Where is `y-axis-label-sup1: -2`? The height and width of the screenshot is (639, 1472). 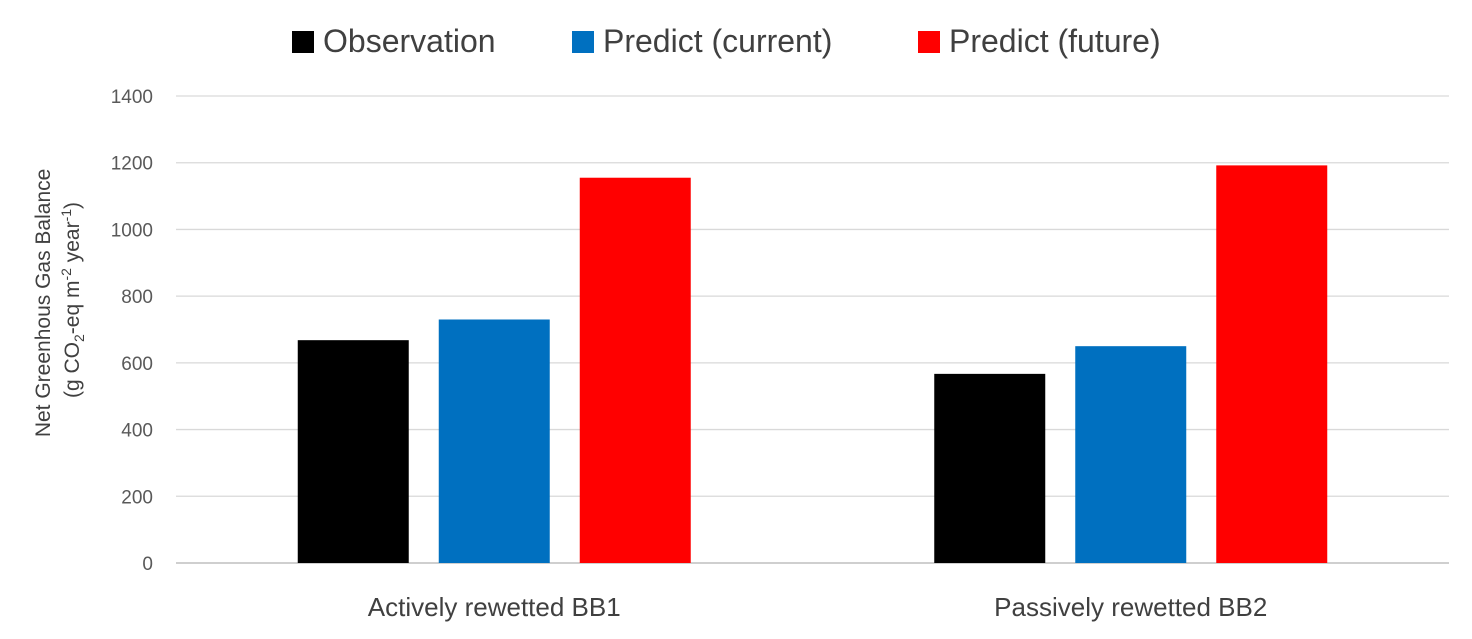 y-axis-label-sup1: -2 is located at coordinates (66, 274).